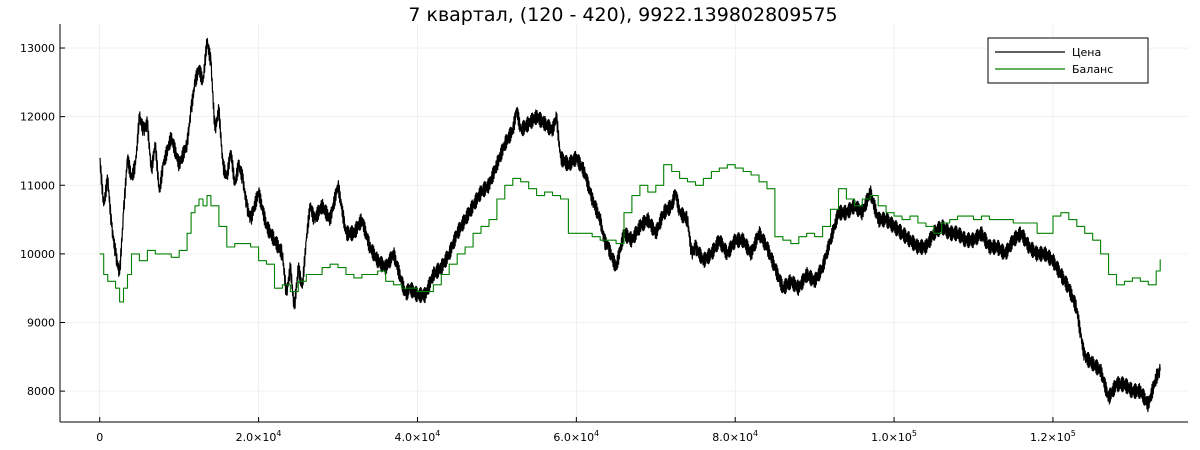 The width and height of the screenshot is (1200, 450). What do you see at coordinates (576, 436) in the screenshot?
I see `x-tick-label: 6.0×10⁴` at bounding box center [576, 436].